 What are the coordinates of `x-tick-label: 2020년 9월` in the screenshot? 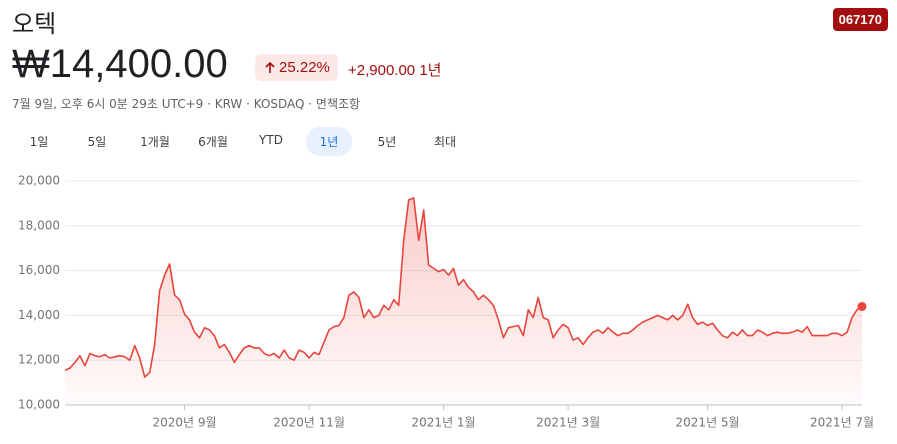 It's located at (185, 423).